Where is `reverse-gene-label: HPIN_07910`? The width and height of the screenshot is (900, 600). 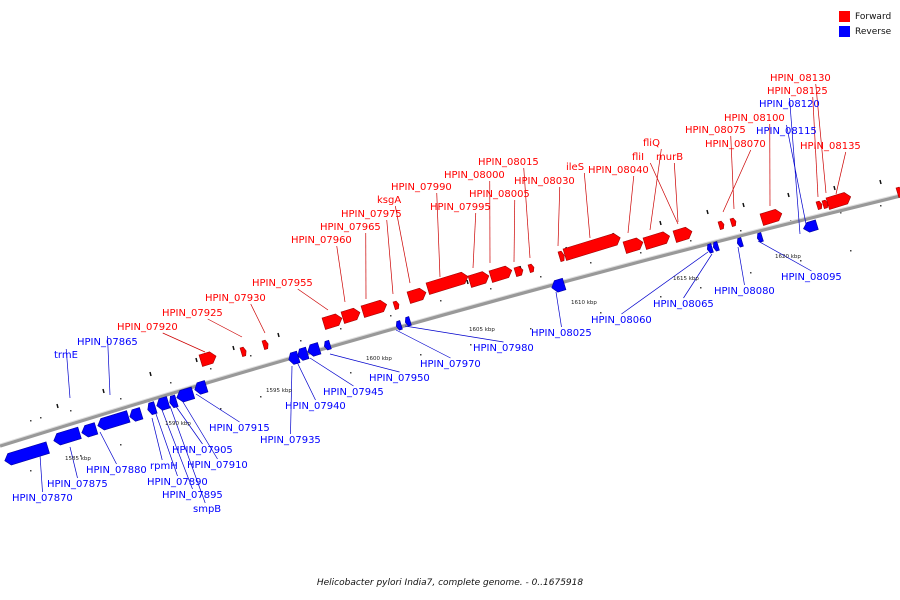 reverse-gene-label: HPIN_07910 is located at coordinates (217, 465).